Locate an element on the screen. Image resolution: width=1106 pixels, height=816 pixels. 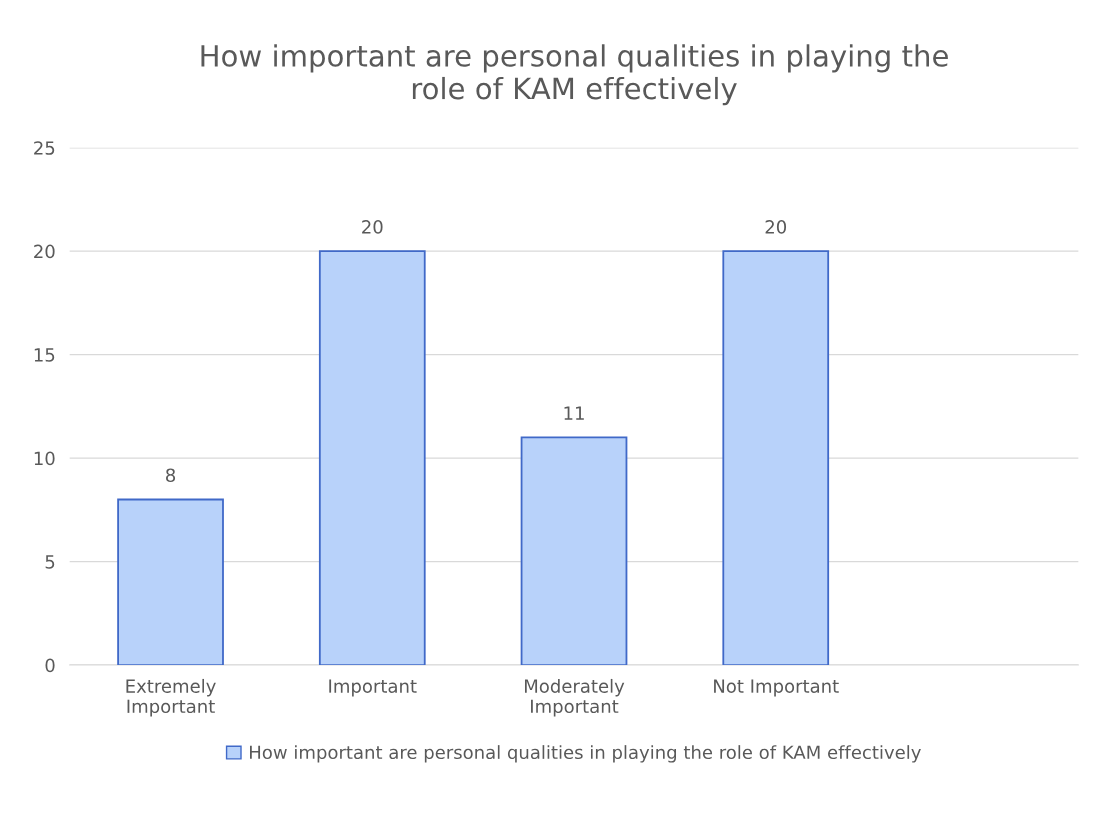
y-tick-label: 20 is located at coordinates (44, 251).